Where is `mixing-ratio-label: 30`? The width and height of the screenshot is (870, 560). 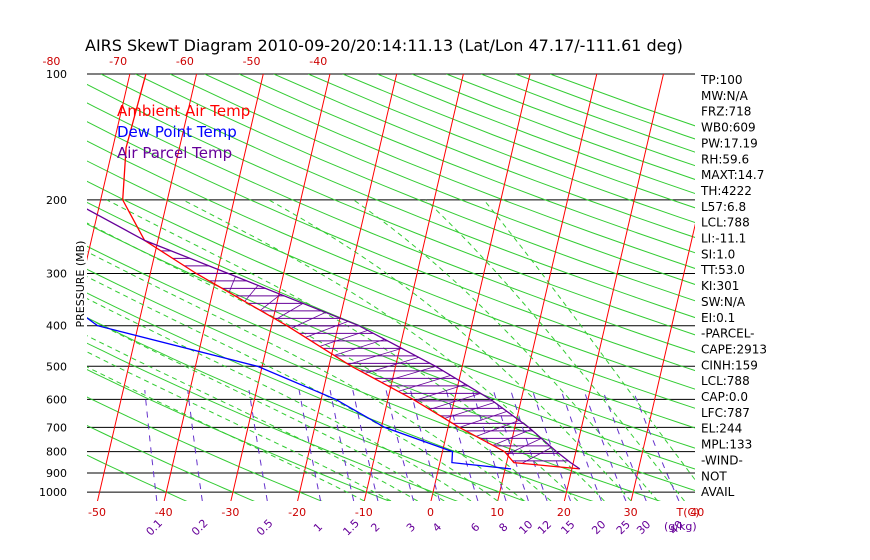
mixing-ratio-label: 30 is located at coordinates (643, 527).